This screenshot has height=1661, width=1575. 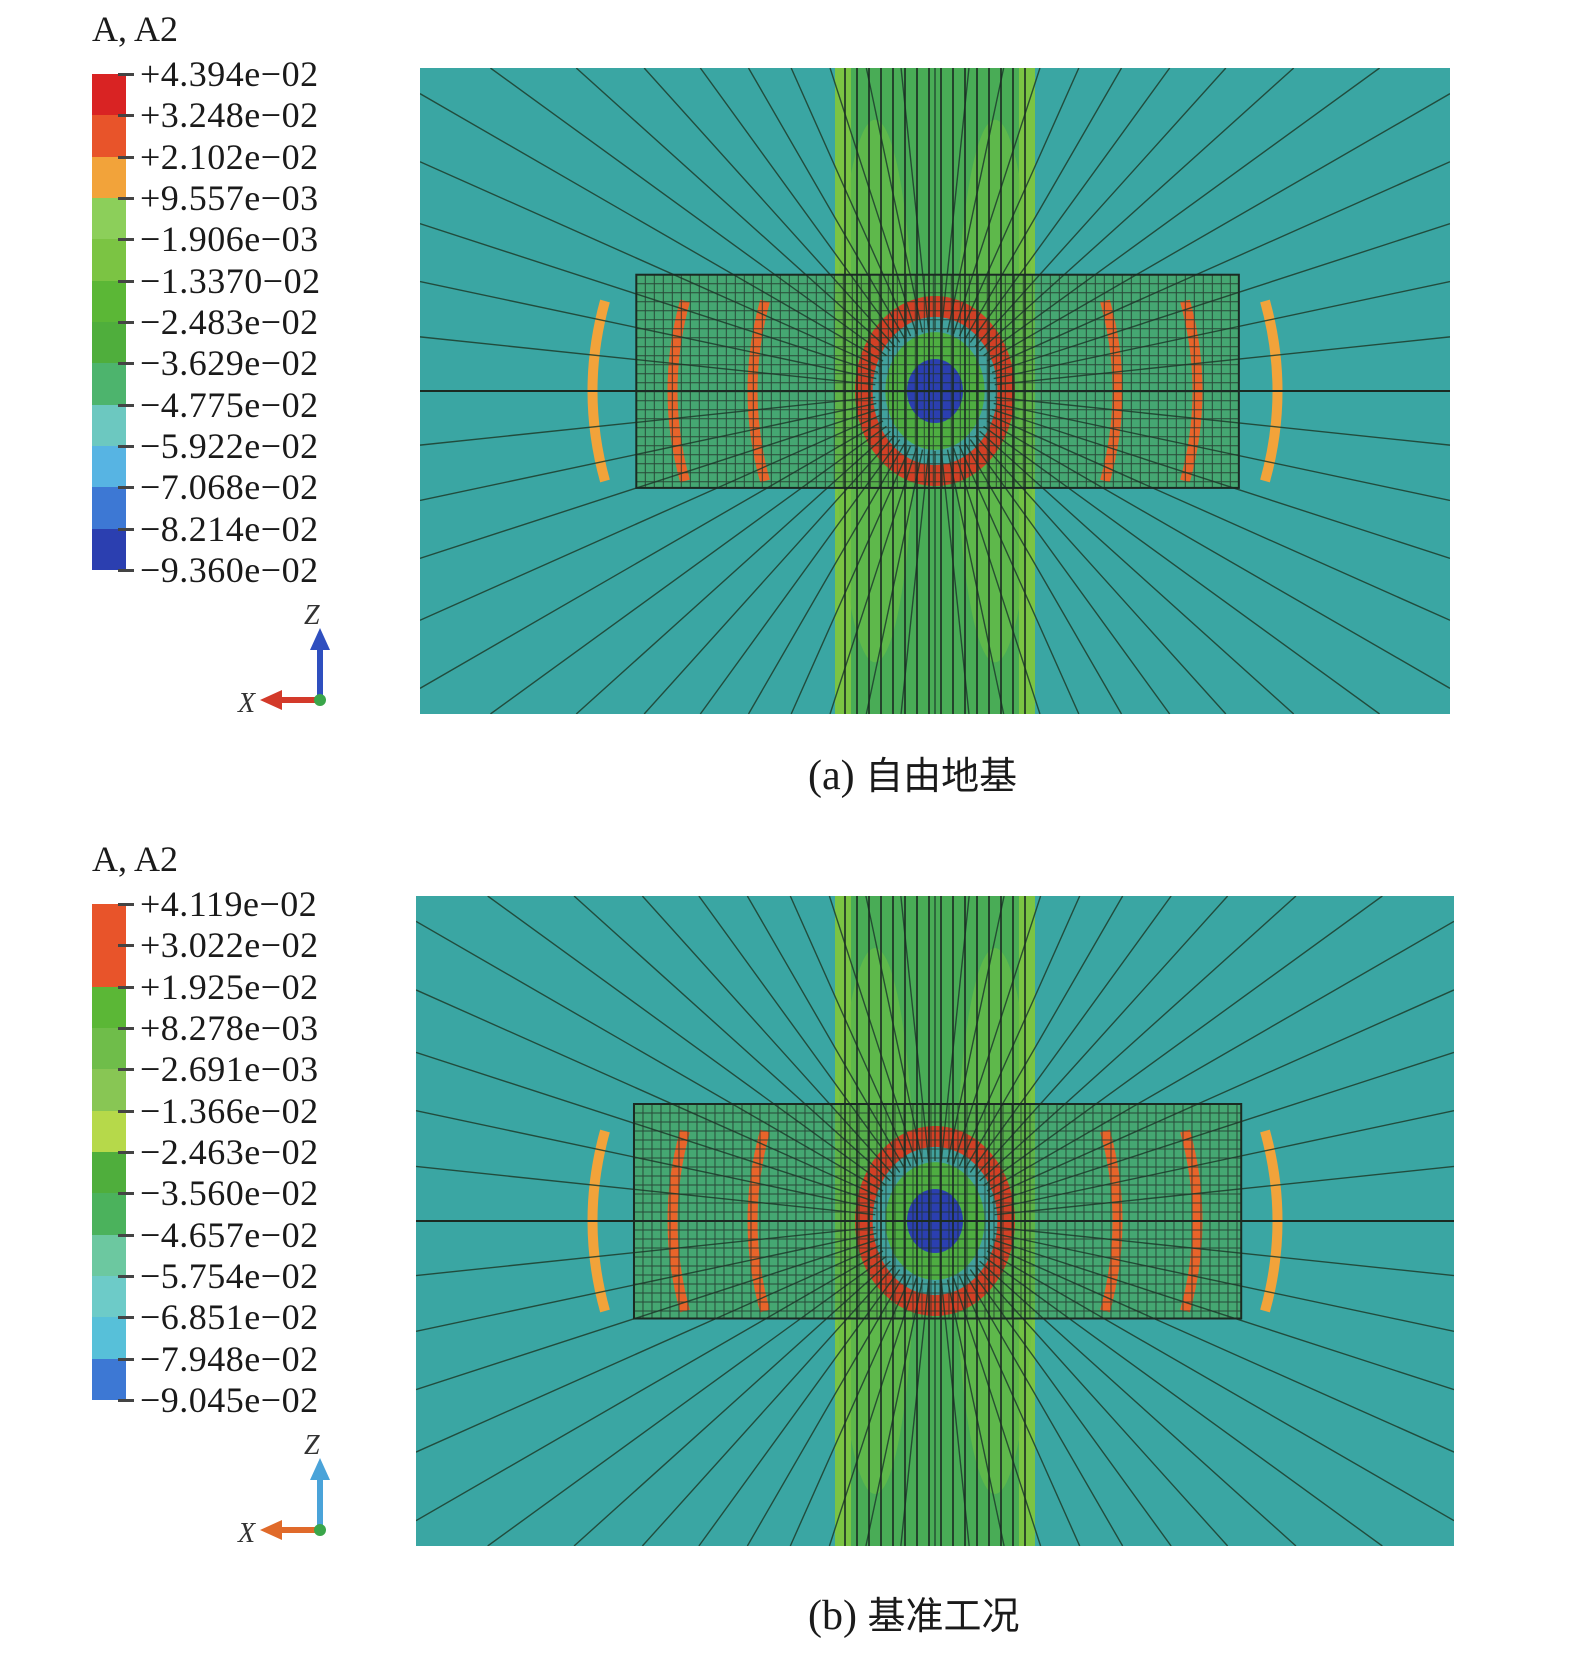 What do you see at coordinates (943, 1616) in the screenshot?
I see `caption-text: 基准工况` at bounding box center [943, 1616].